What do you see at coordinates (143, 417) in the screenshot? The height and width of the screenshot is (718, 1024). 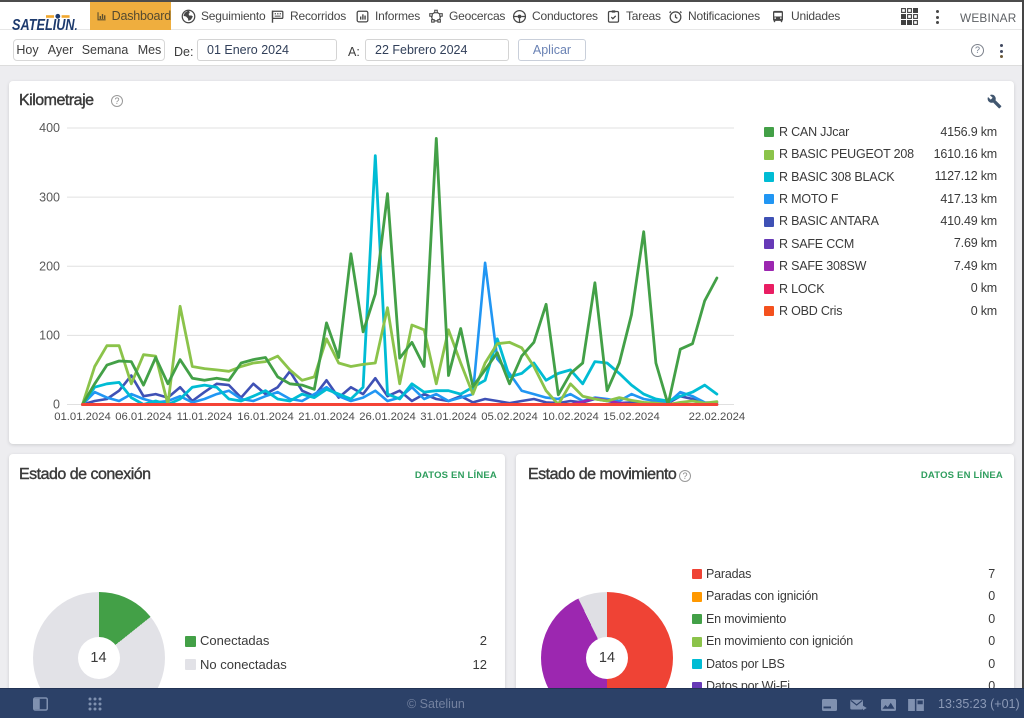 I see `svg-text: 06.01.2024` at bounding box center [143, 417].